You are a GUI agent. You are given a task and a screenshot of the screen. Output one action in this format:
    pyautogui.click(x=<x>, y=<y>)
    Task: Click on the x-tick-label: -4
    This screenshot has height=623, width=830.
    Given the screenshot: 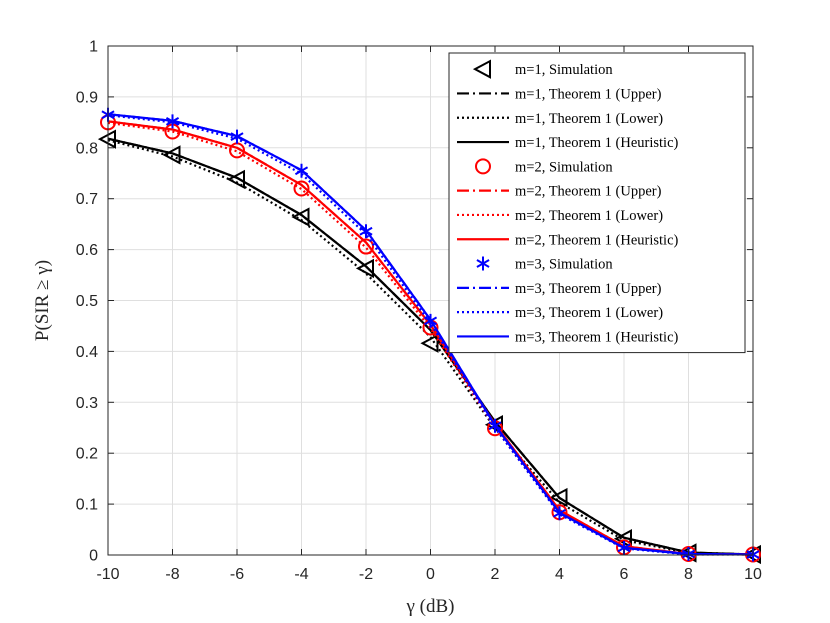 What is the action you would take?
    pyautogui.click(x=301, y=574)
    